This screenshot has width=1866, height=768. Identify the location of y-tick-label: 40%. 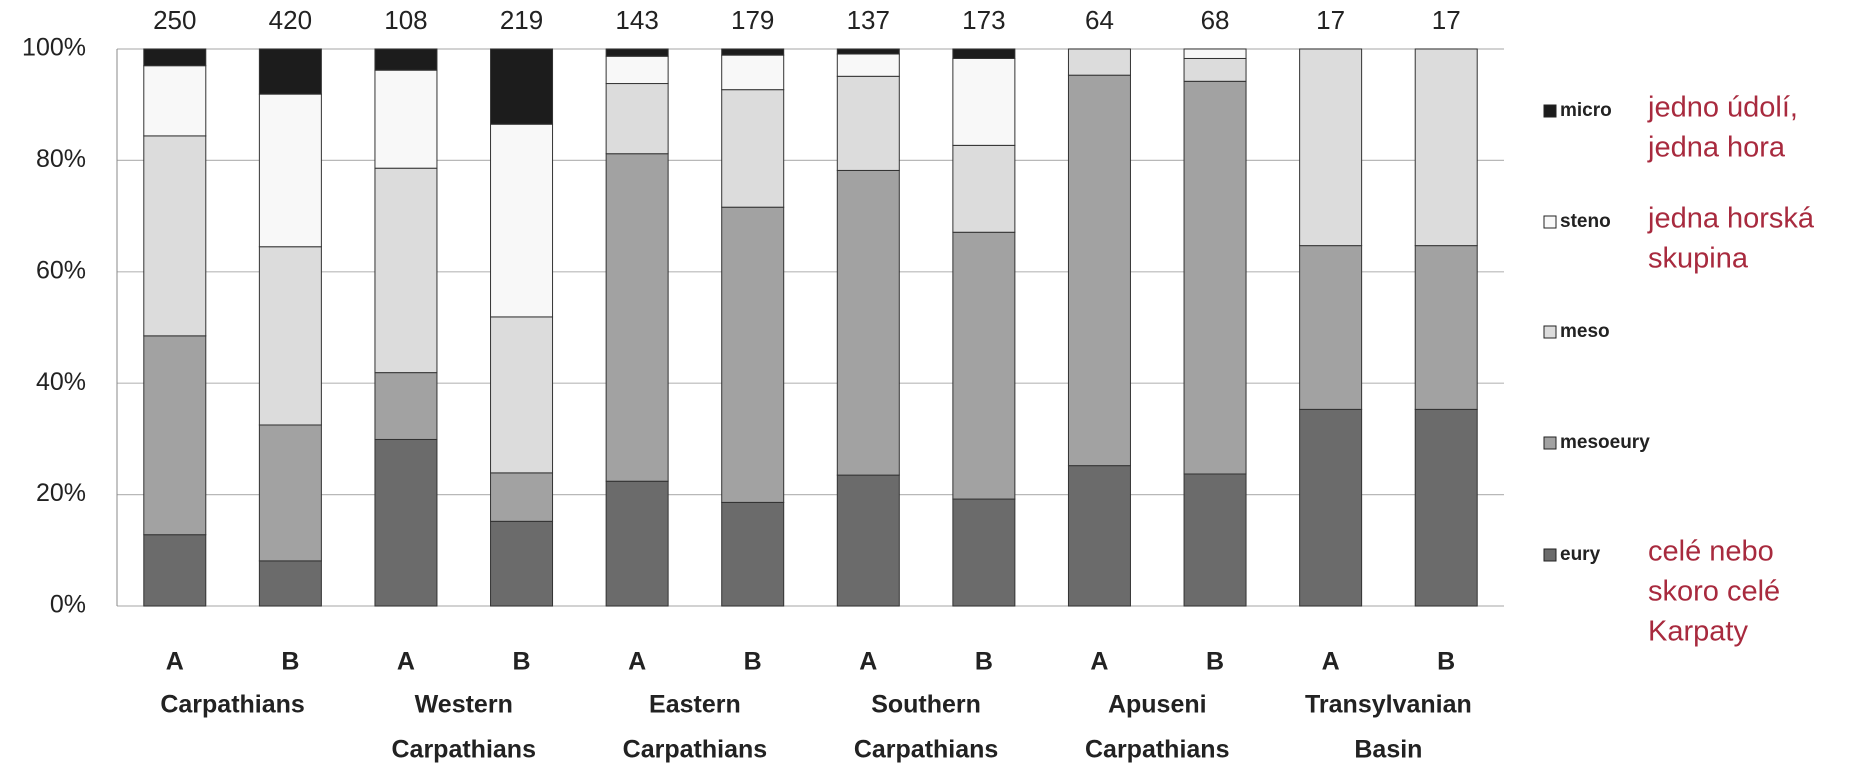
(61, 382).